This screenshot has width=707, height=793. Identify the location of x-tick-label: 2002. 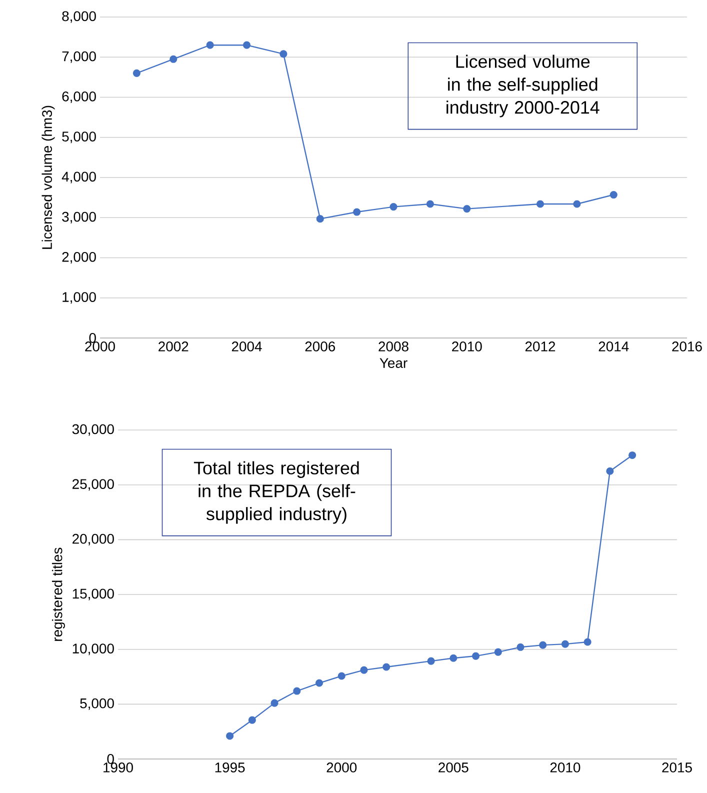
(173, 347).